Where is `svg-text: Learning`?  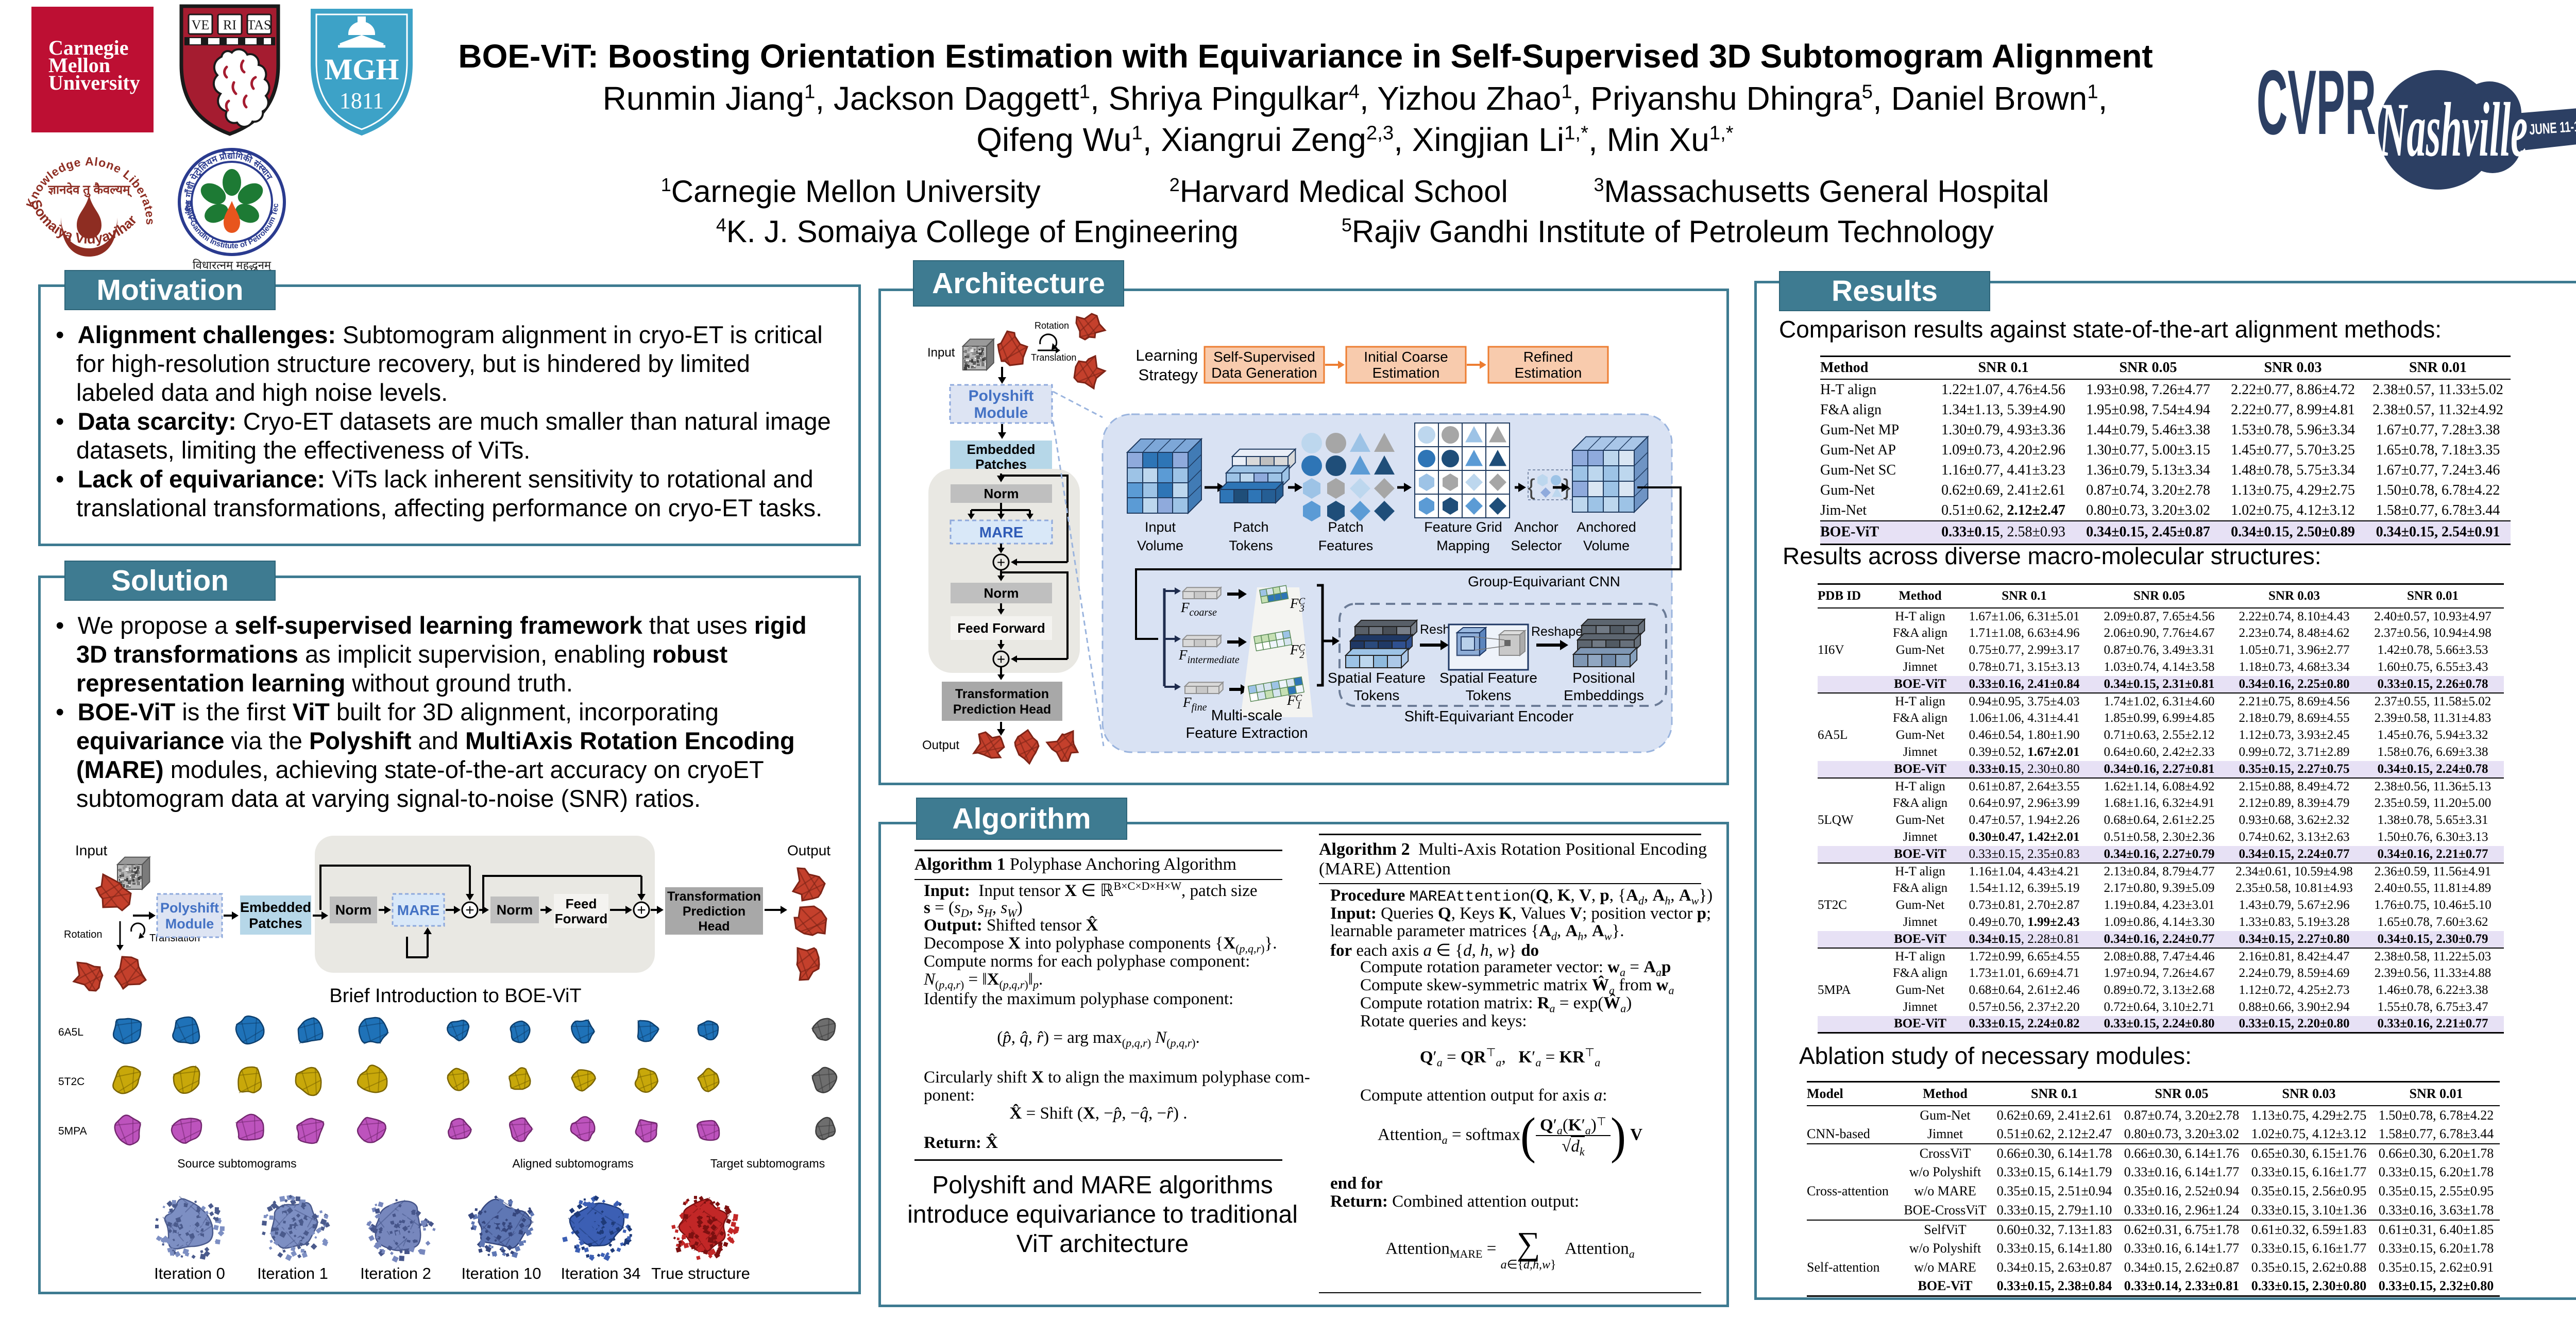
svg-text: Learning is located at coordinates (1167, 355).